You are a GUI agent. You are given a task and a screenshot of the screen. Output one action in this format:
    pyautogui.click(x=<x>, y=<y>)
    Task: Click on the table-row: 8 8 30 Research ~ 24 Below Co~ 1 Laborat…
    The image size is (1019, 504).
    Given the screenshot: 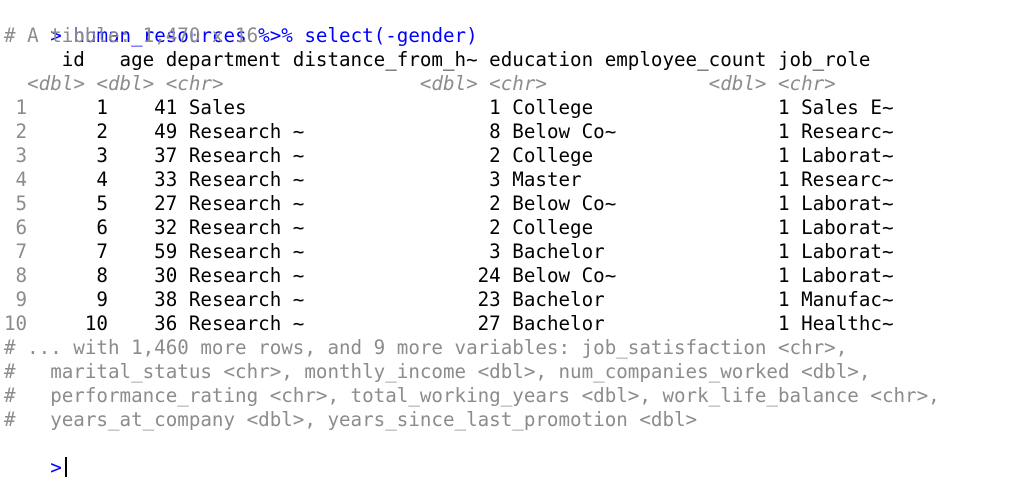 What is the action you would take?
    pyautogui.click(x=449, y=276)
    